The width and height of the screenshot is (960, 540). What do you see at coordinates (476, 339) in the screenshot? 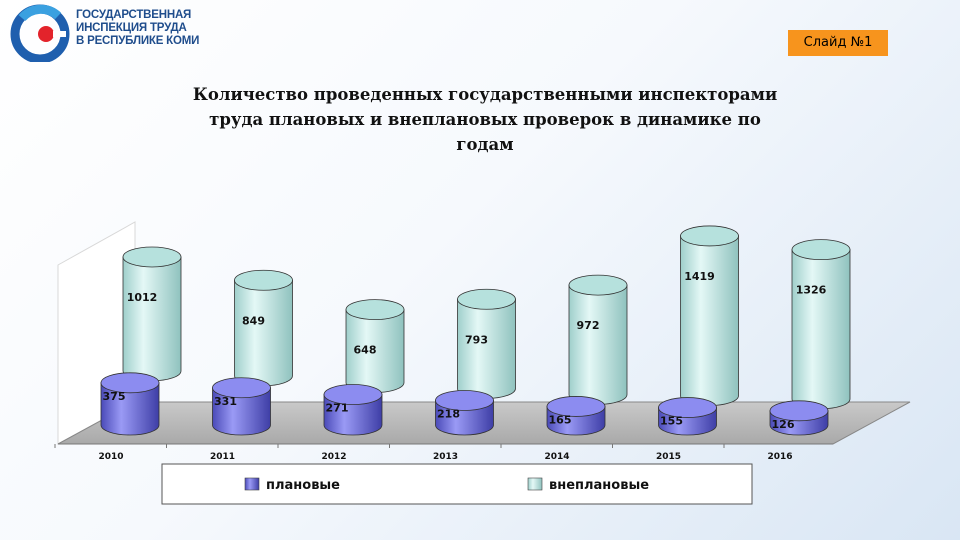
I see `value-label-unplanned-2013: 793` at bounding box center [476, 339].